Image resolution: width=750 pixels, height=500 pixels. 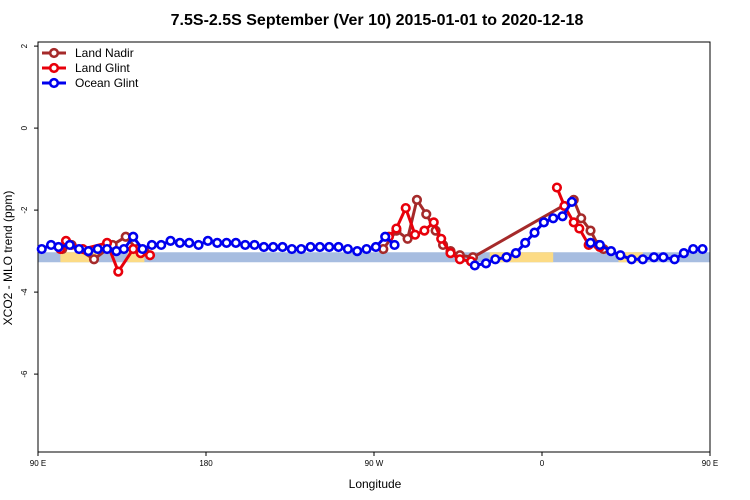 I want to click on legend-label: Land Nadir, so click(x=104, y=53).